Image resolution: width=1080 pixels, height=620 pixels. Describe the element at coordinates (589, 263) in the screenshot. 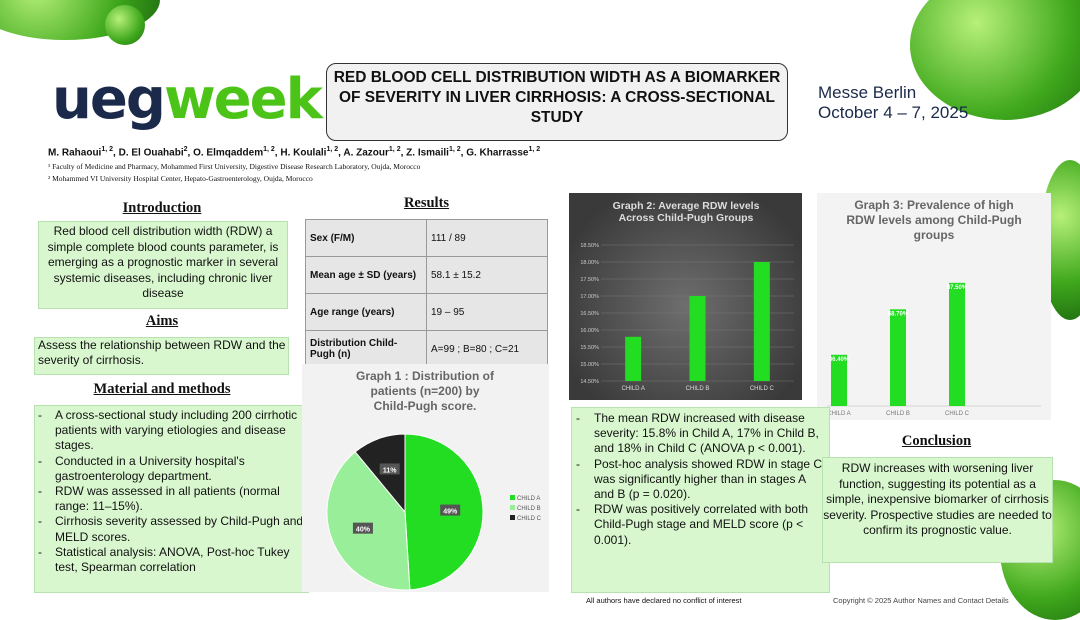

I see `y-tick-label: 18.00%` at that location.